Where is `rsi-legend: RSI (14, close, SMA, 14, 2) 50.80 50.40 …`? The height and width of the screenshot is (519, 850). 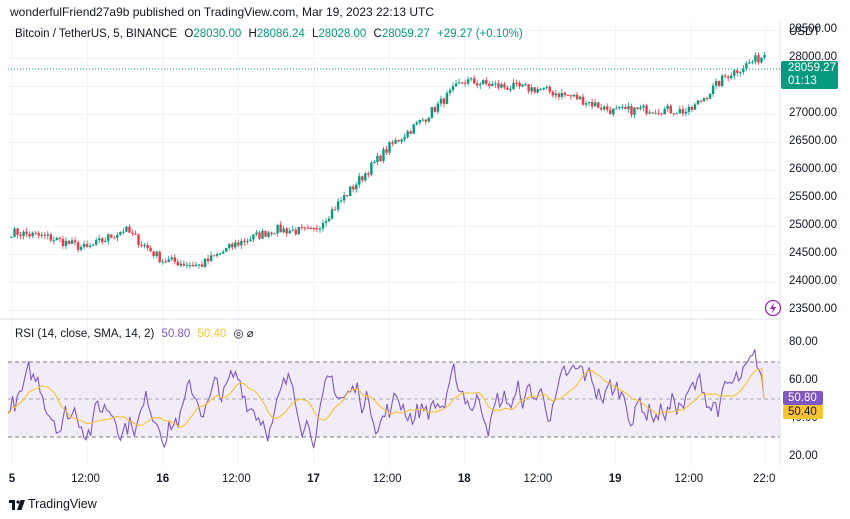
rsi-legend: RSI (14, close, SMA, 14, 2) 50.80 50.40 … is located at coordinates (134, 333).